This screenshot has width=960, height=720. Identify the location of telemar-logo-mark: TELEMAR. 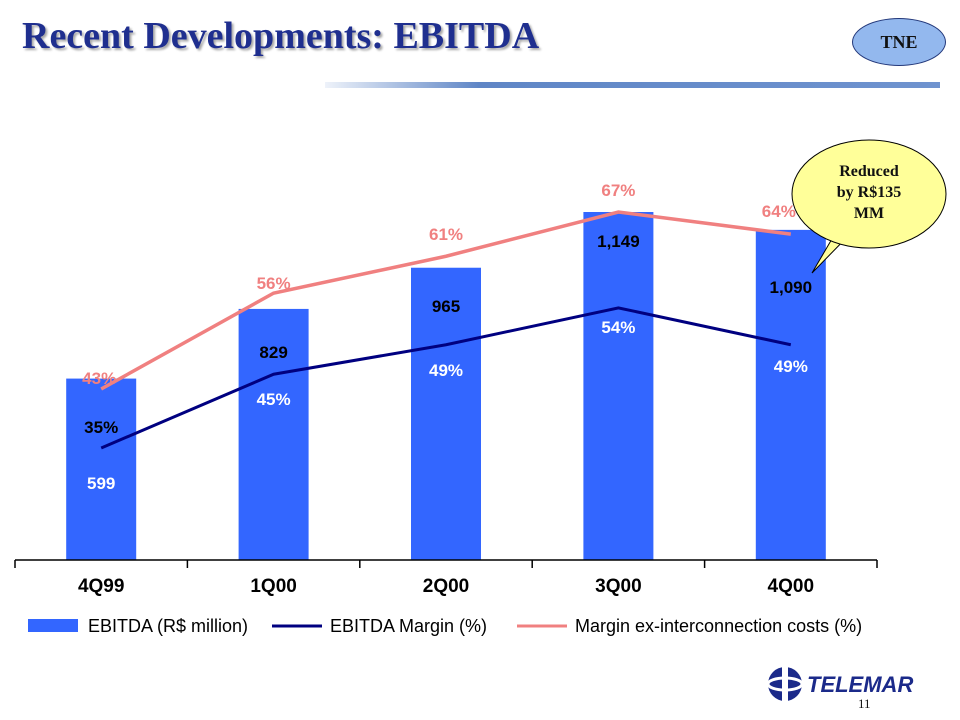
(839, 684).